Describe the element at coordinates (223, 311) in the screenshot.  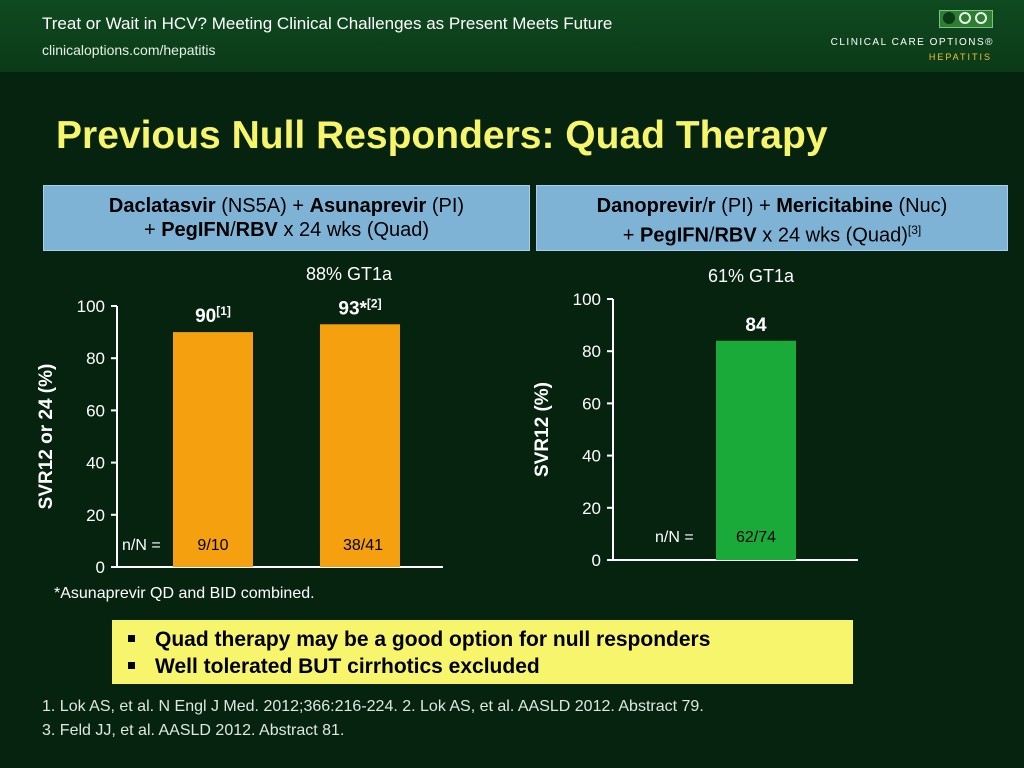
I see `reference-marker: [1]` at that location.